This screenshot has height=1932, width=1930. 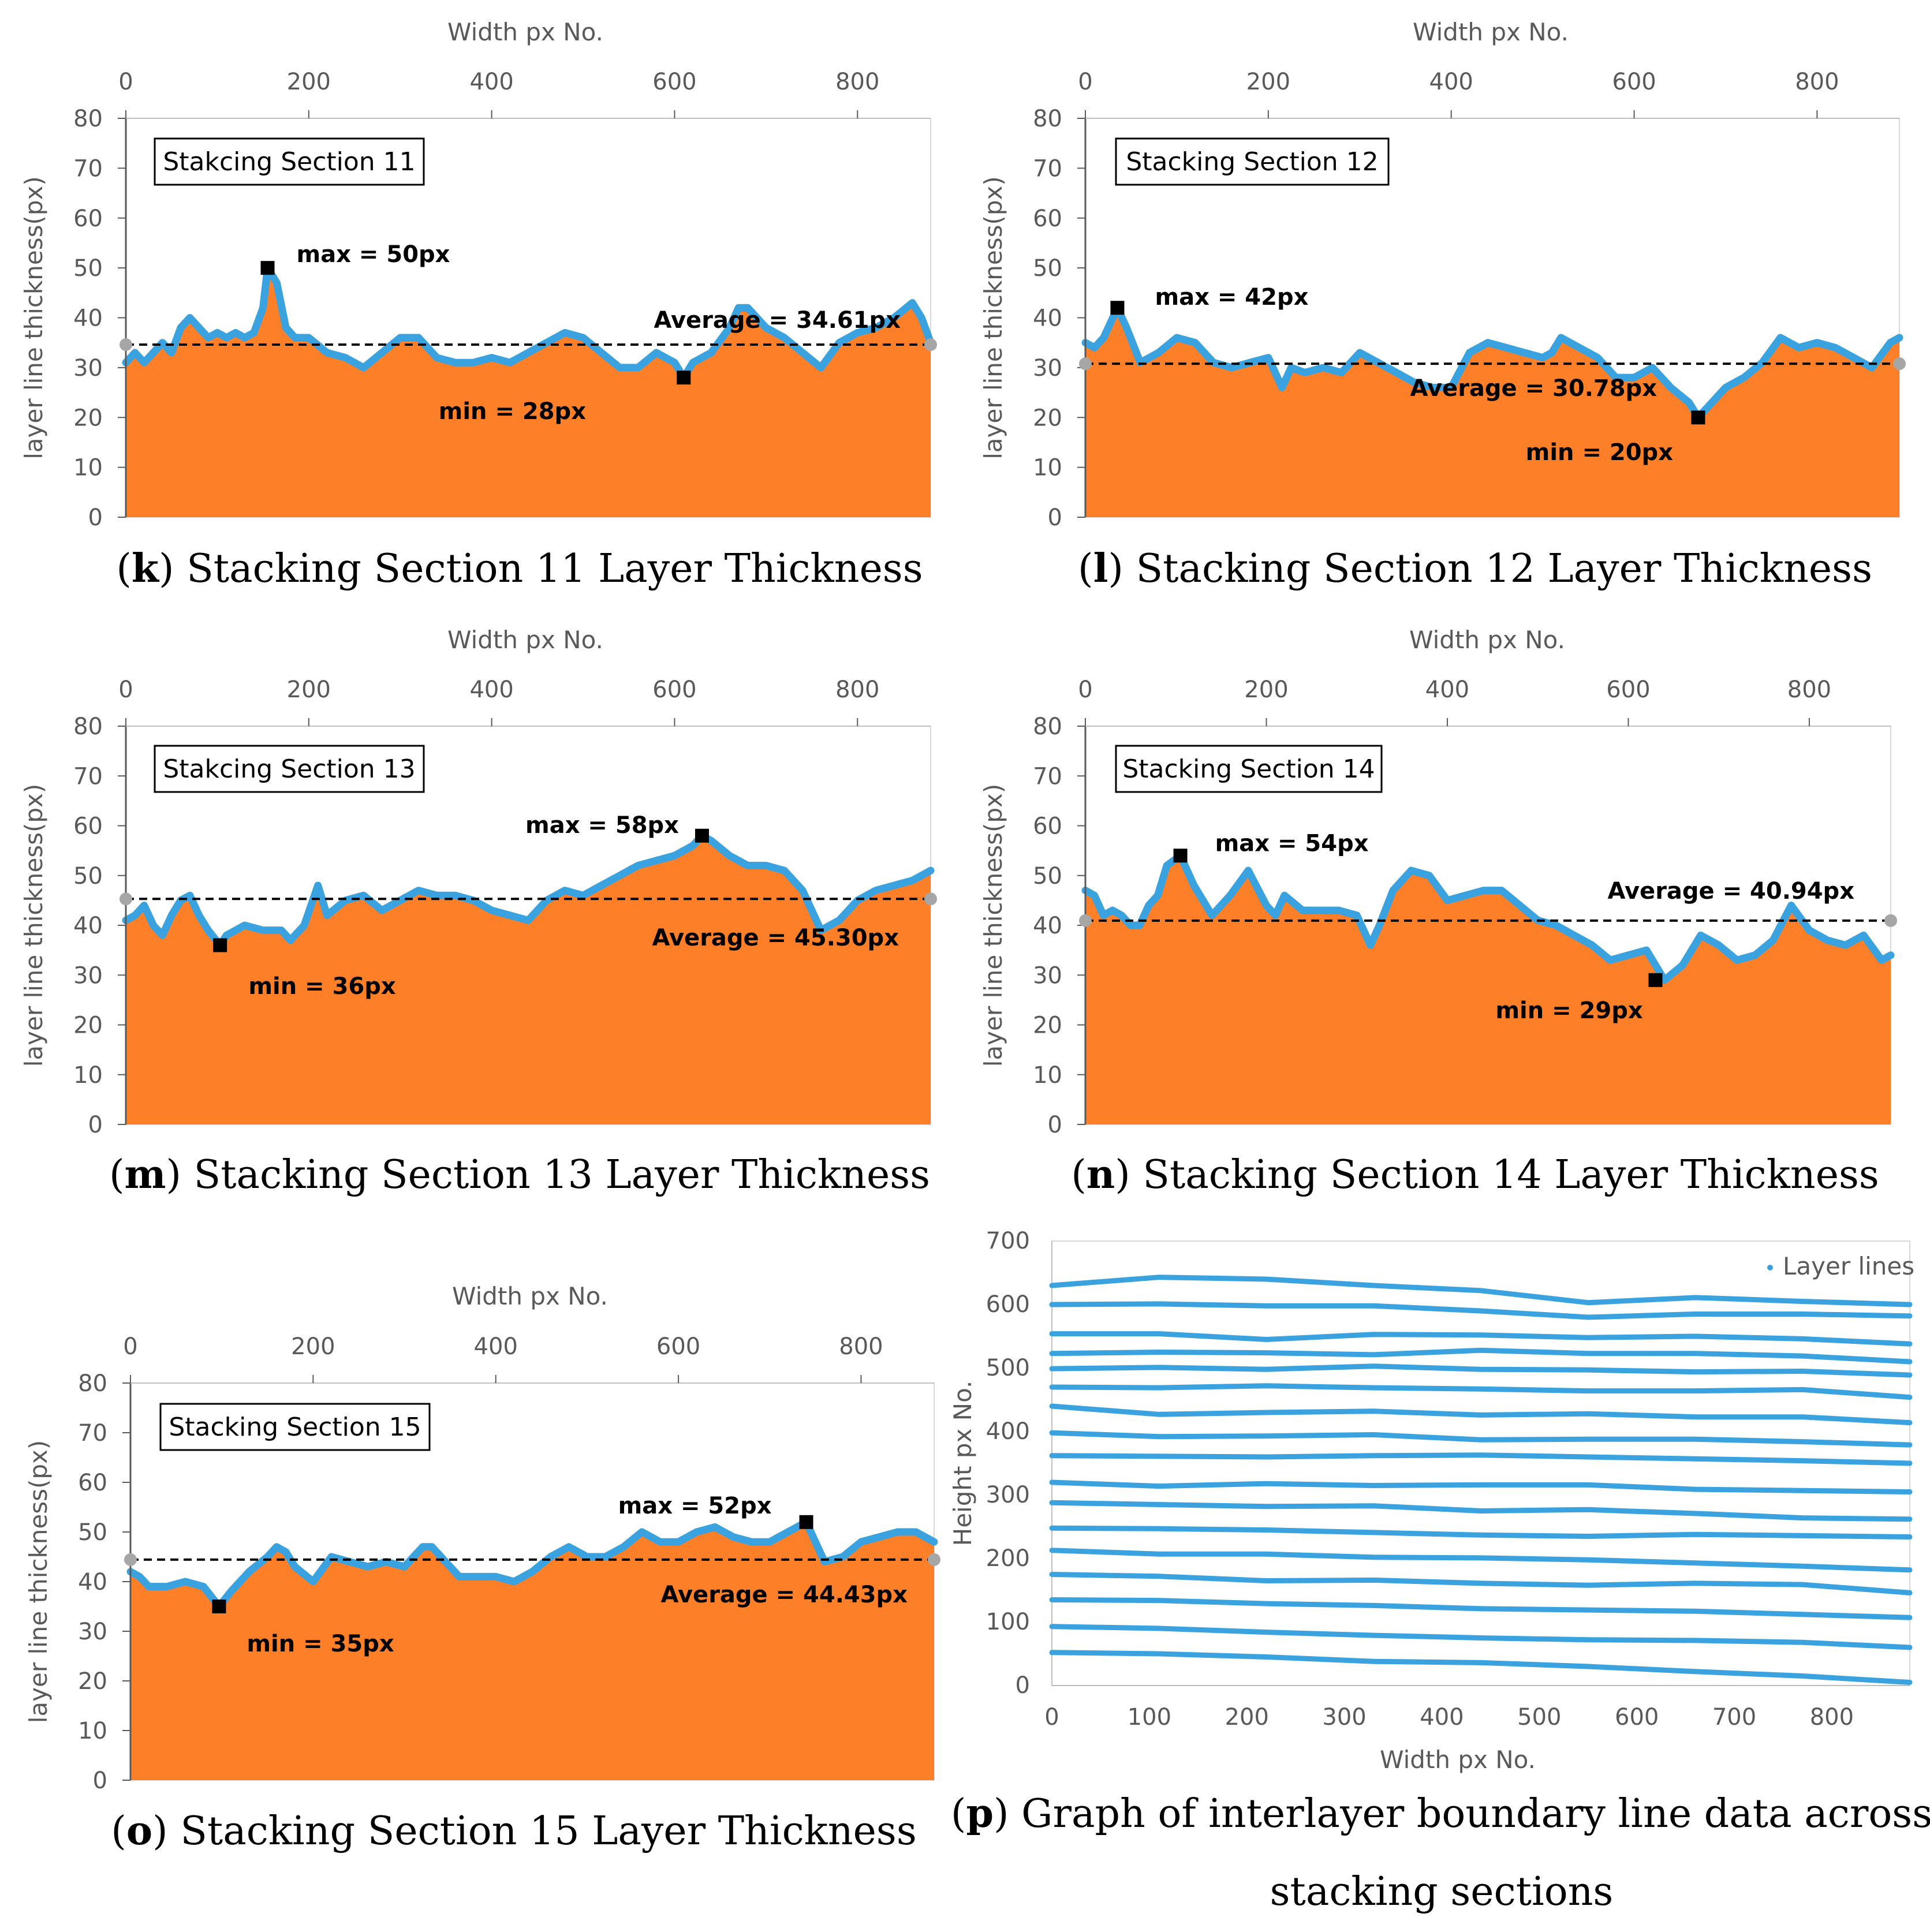 What do you see at coordinates (1008, 1241) in the screenshot?
I see `y-tick-label: 700` at bounding box center [1008, 1241].